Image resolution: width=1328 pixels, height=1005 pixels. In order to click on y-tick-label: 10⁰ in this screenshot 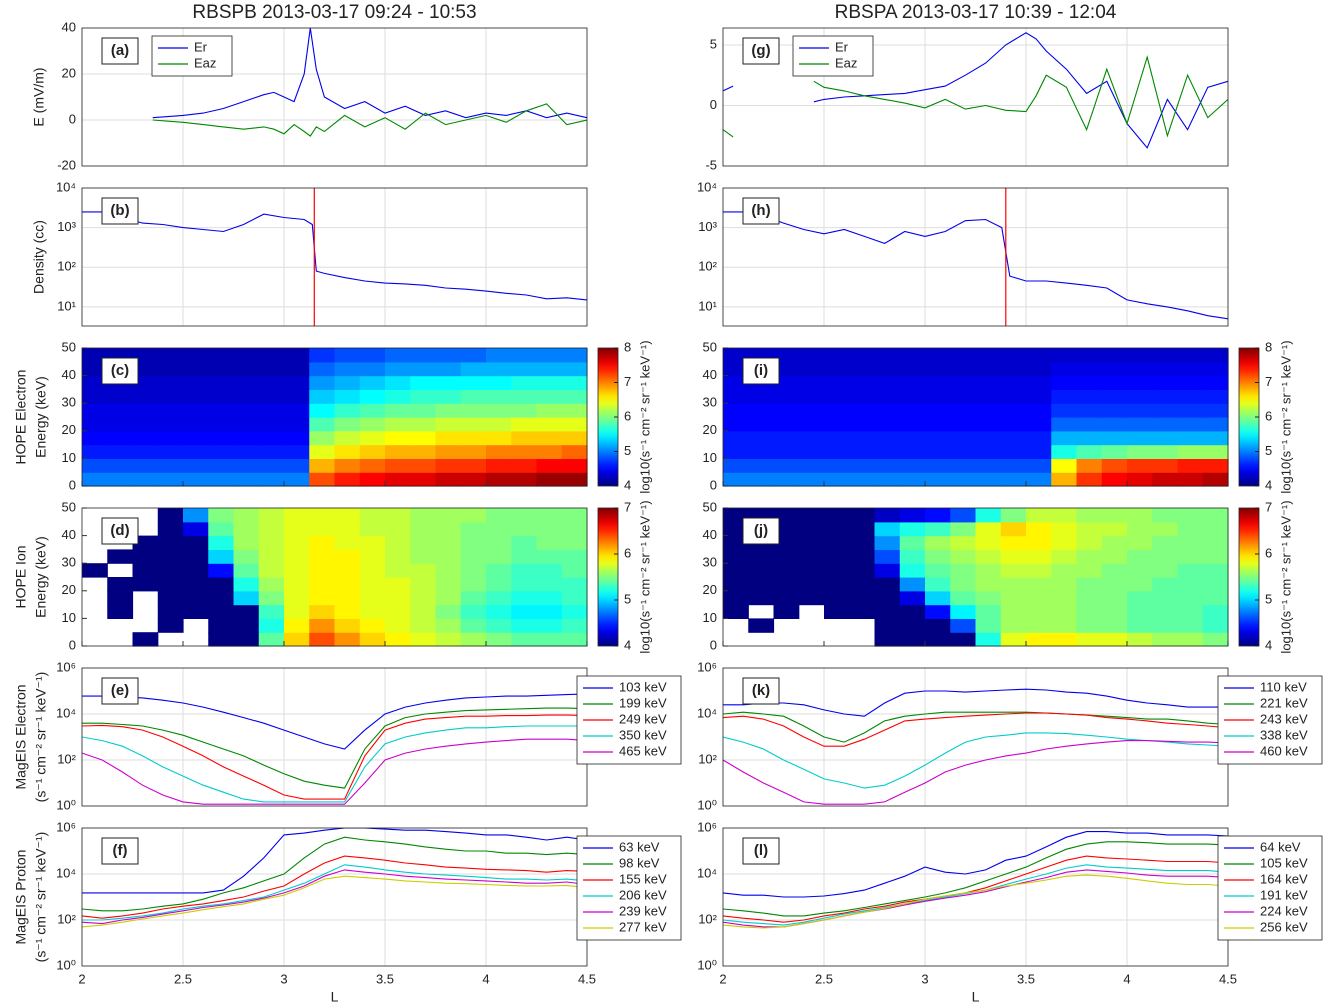, I will do `click(707, 804)`.